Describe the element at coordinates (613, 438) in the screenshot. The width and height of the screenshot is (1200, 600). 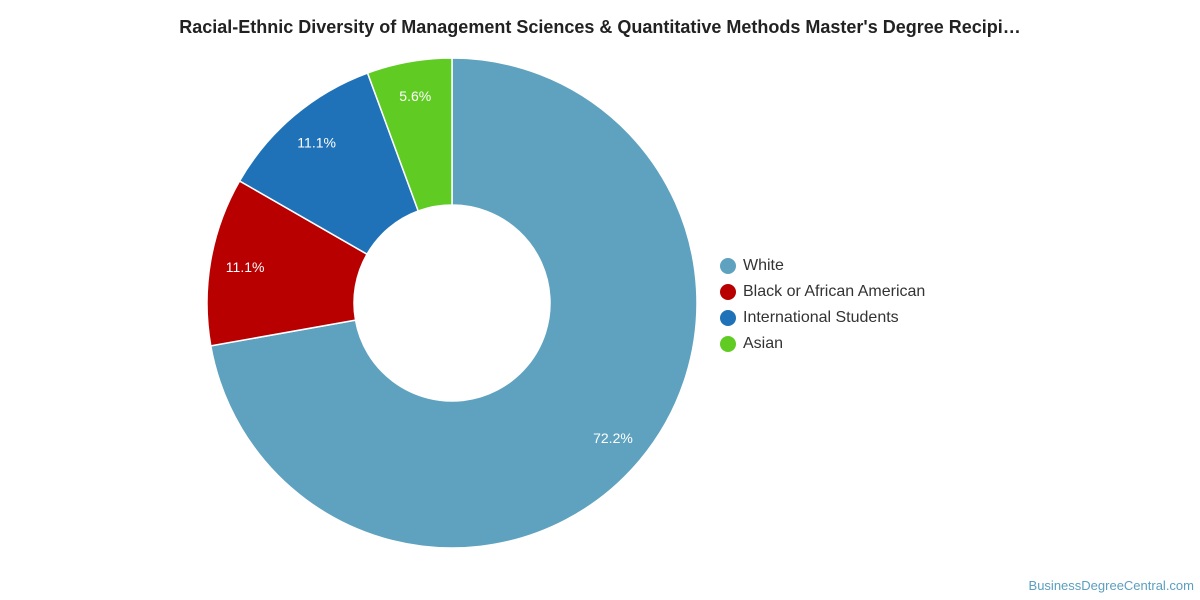
I see `slice-label: 72.2%` at that location.